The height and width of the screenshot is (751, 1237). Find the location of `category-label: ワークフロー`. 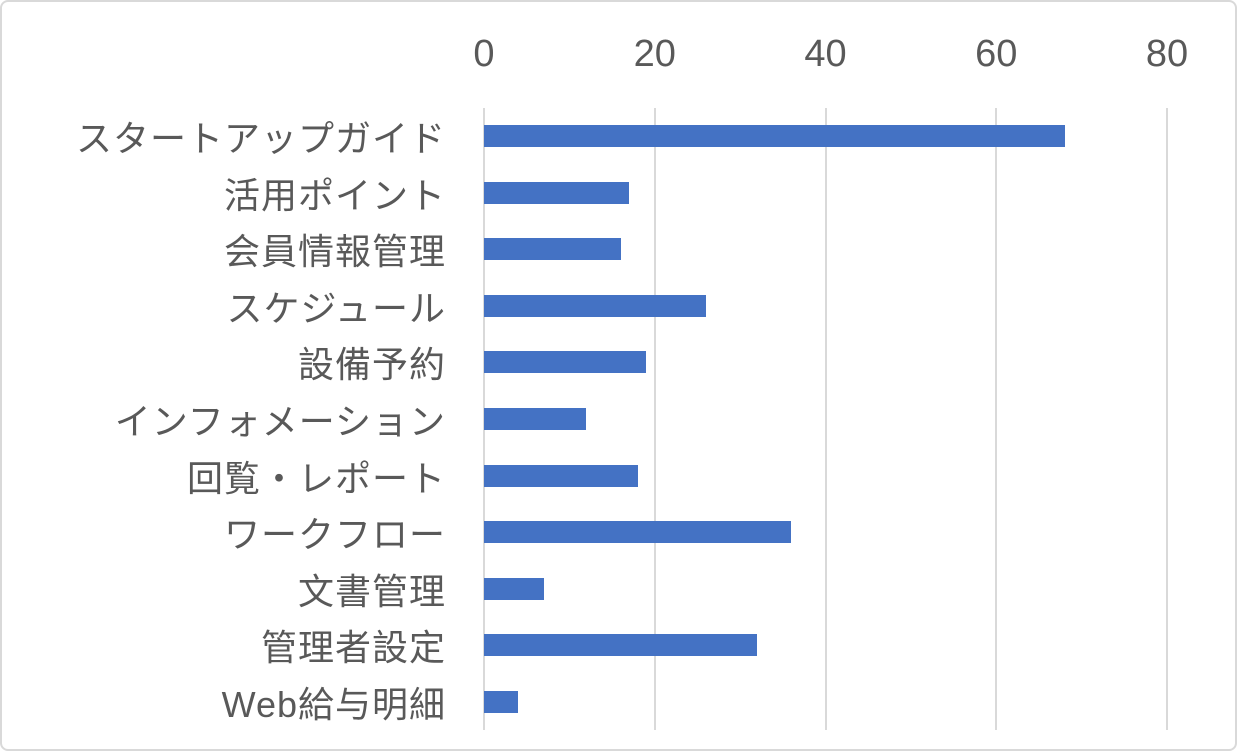

category-label: ワークフロー is located at coordinates (334, 535).